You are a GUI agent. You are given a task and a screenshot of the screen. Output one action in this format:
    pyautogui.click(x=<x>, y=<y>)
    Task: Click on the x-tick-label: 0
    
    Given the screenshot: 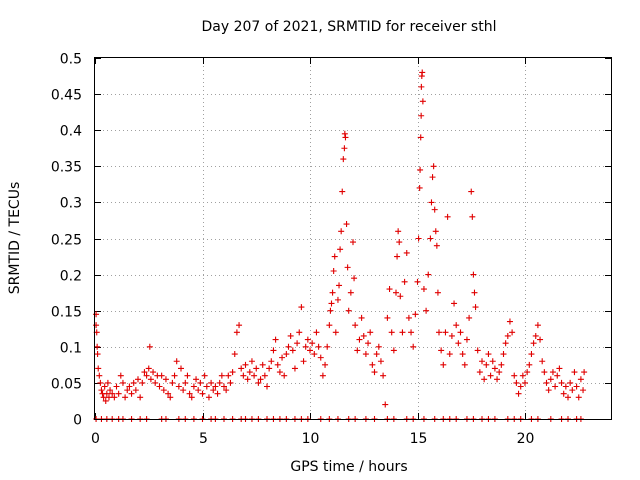 What is the action you would take?
    pyautogui.click(x=95, y=439)
    